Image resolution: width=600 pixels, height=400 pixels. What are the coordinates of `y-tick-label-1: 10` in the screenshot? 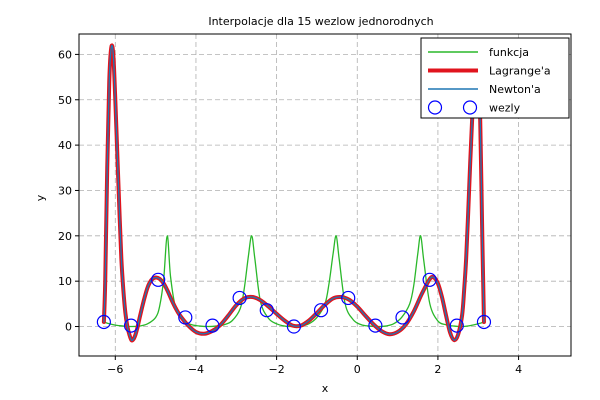 It's located at (65, 281).